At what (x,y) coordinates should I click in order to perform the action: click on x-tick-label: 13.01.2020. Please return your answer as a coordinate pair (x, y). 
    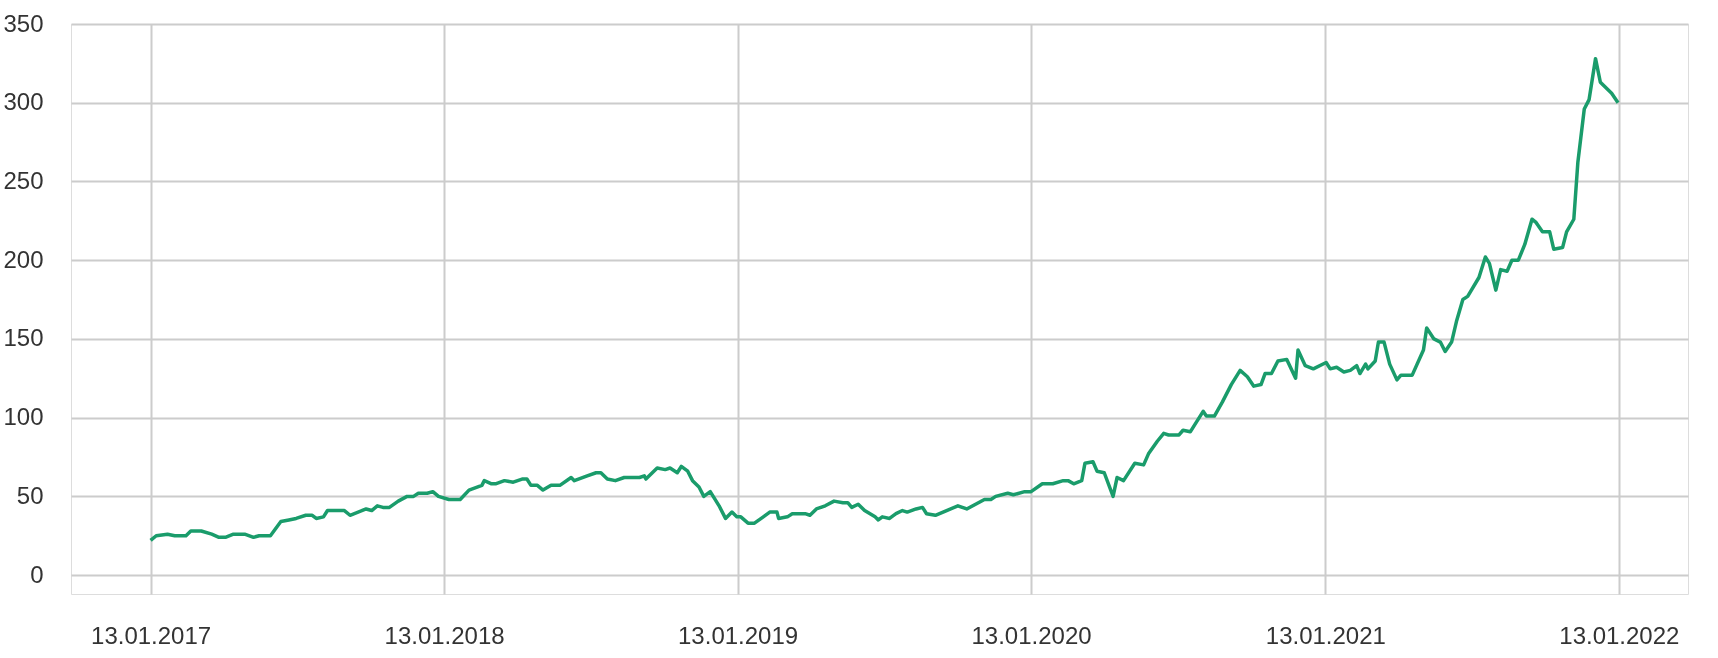
    Looking at the image, I should click on (1031, 635).